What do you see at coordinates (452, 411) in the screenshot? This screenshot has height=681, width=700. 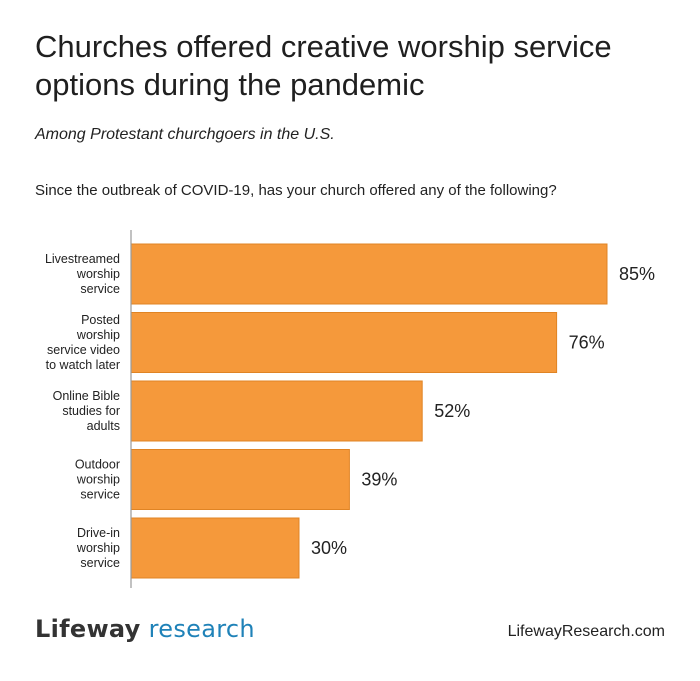 I see `value-label: 52%` at bounding box center [452, 411].